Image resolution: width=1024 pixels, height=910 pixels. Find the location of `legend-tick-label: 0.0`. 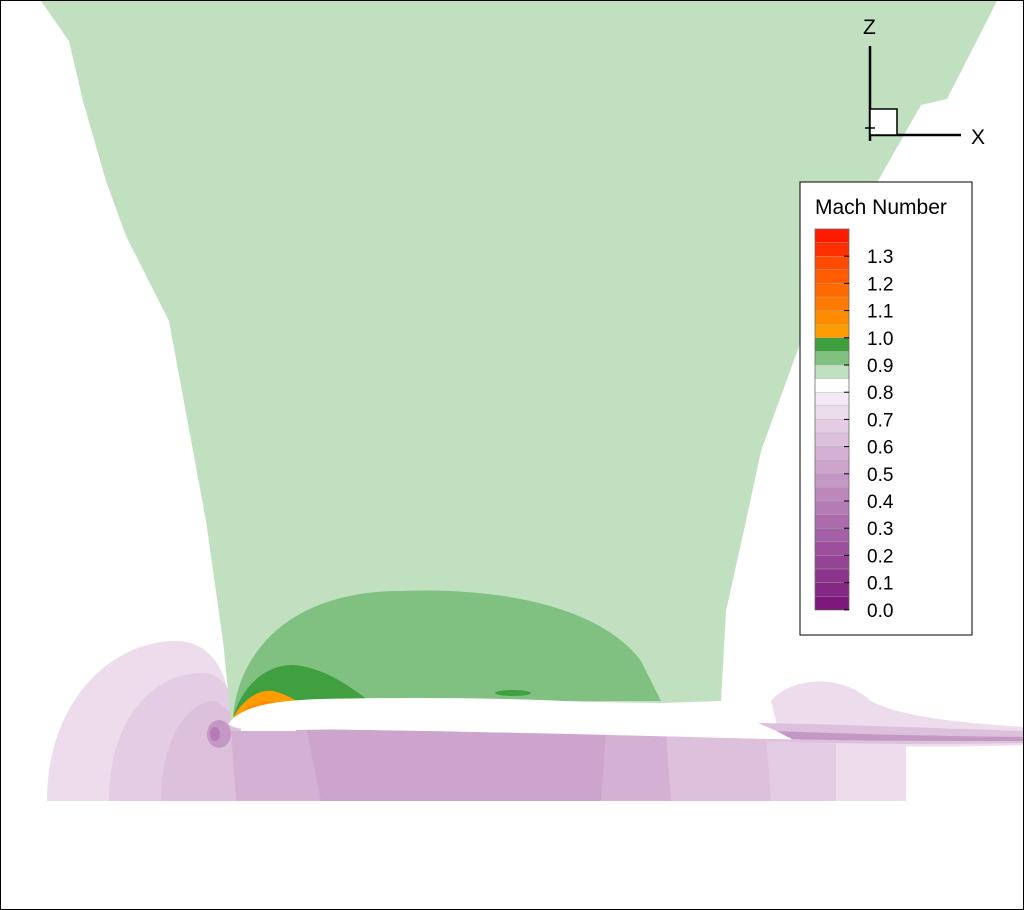

legend-tick-label: 0.0 is located at coordinates (880, 611).